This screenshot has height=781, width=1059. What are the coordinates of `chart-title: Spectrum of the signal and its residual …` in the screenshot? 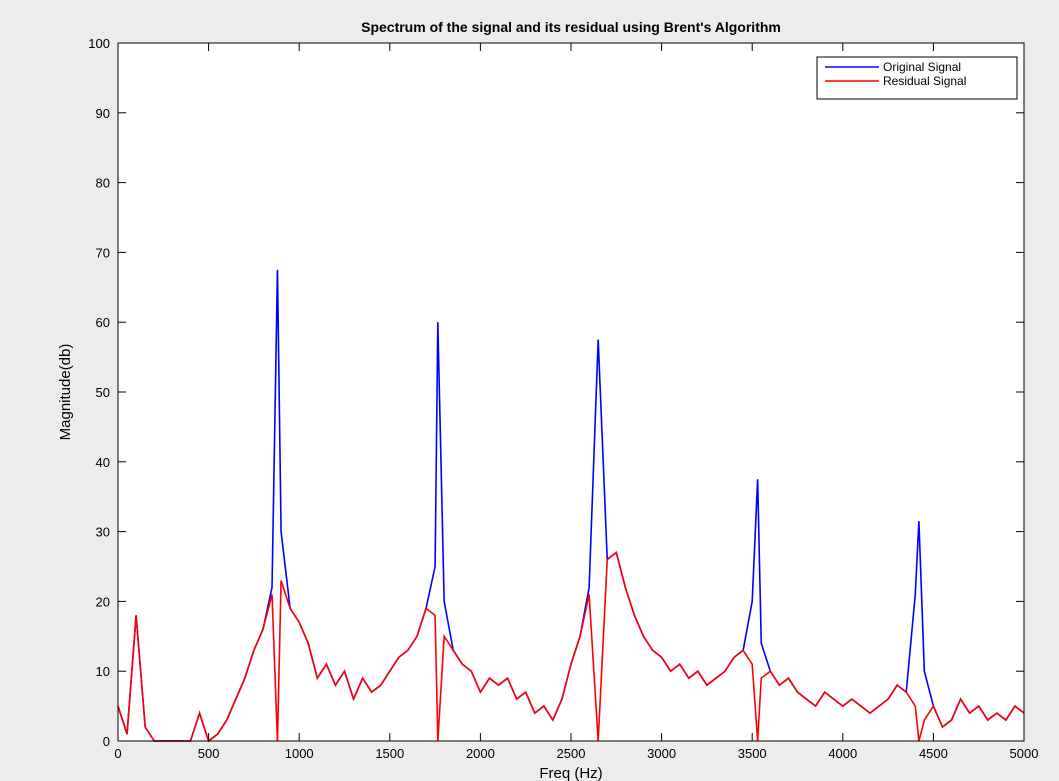 It's located at (571, 27).